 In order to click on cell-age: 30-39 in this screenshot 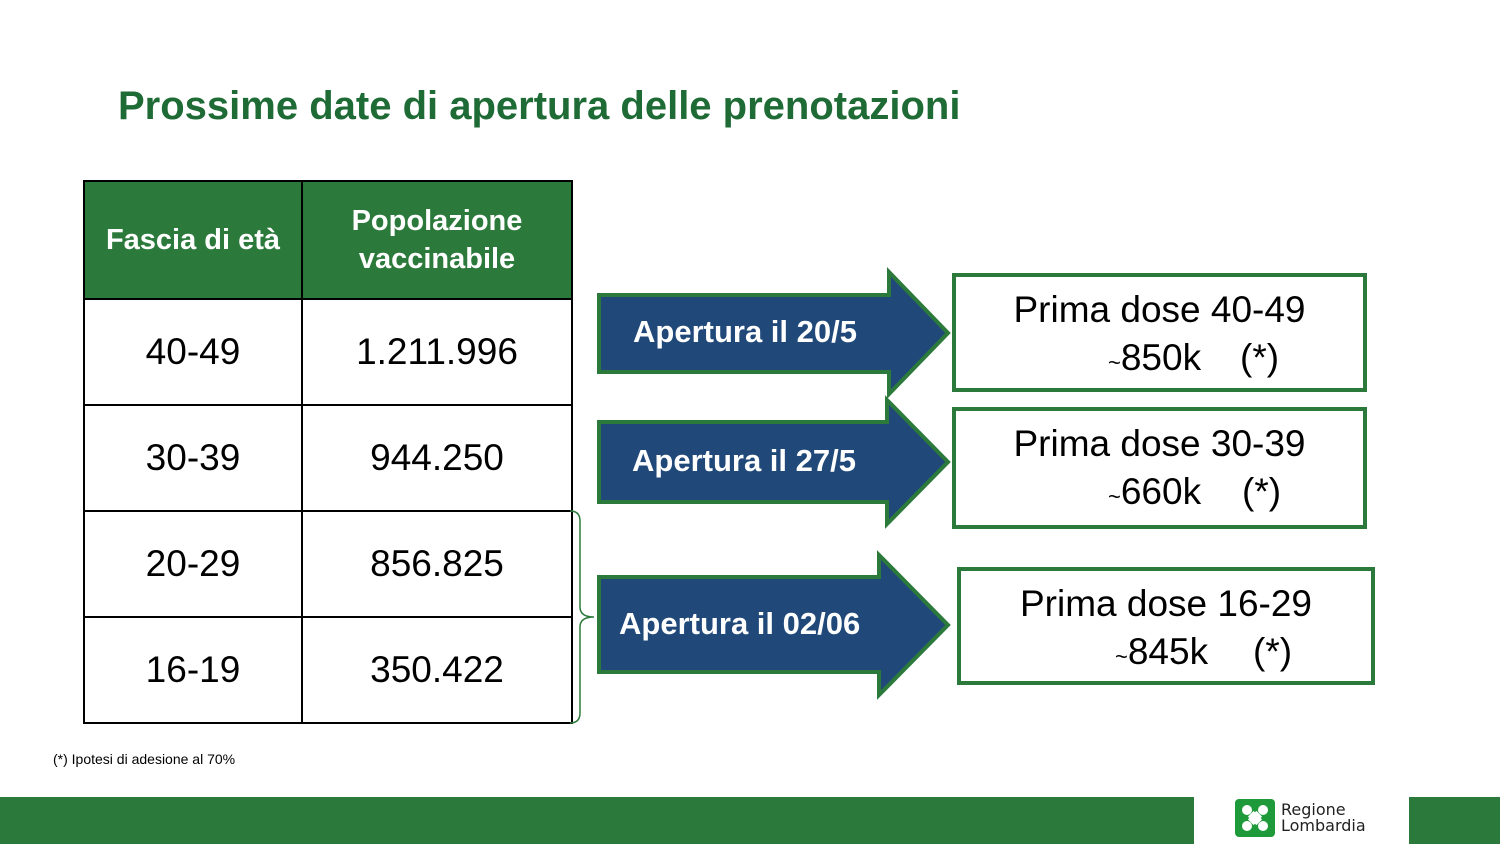, I will do `click(193, 458)`.